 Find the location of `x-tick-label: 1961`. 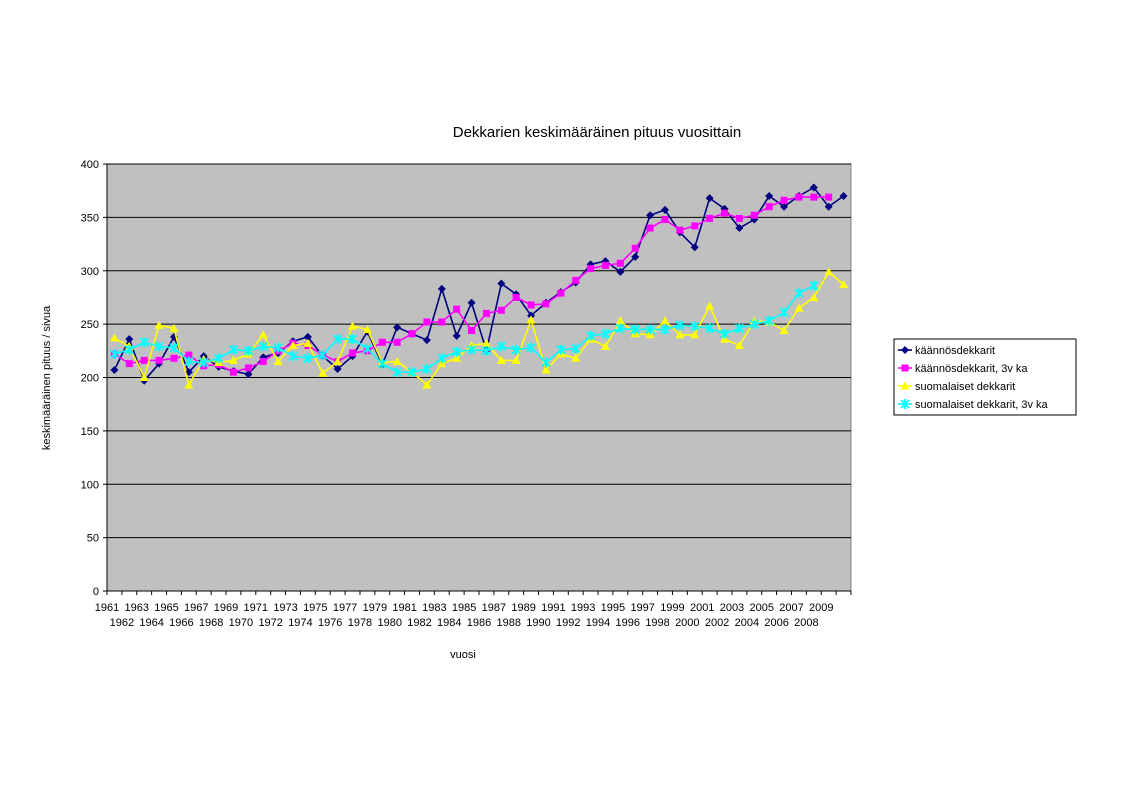

x-tick-label: 1961 is located at coordinates (107, 608).